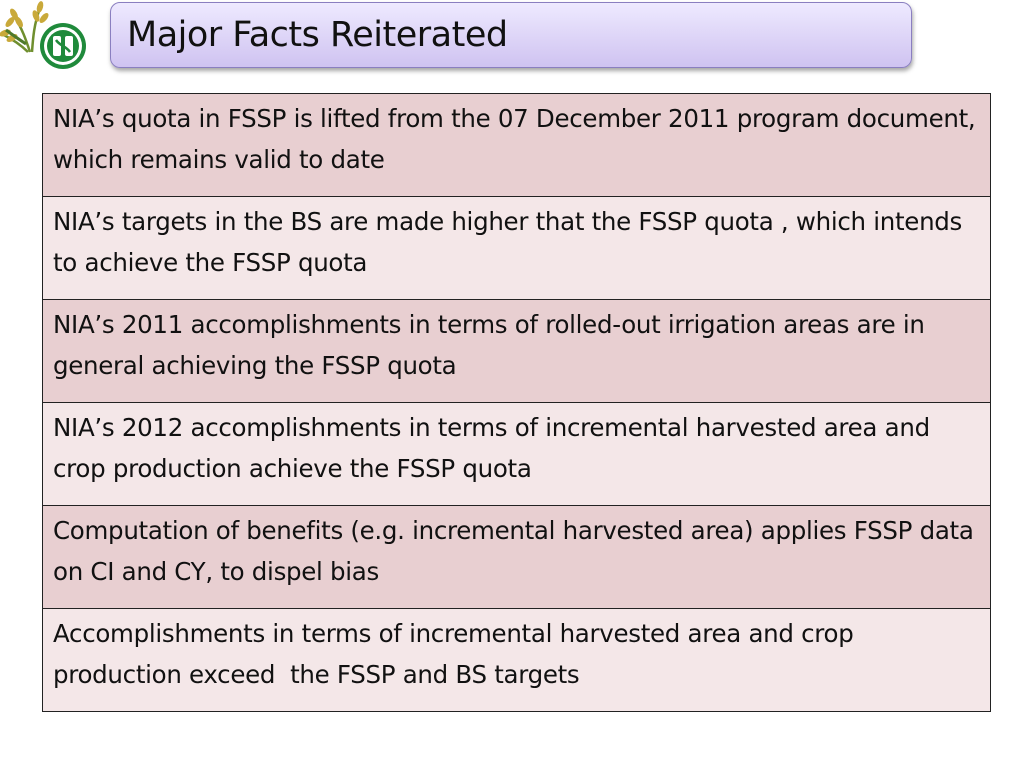  I want to click on logo-group, so click(48, 40).